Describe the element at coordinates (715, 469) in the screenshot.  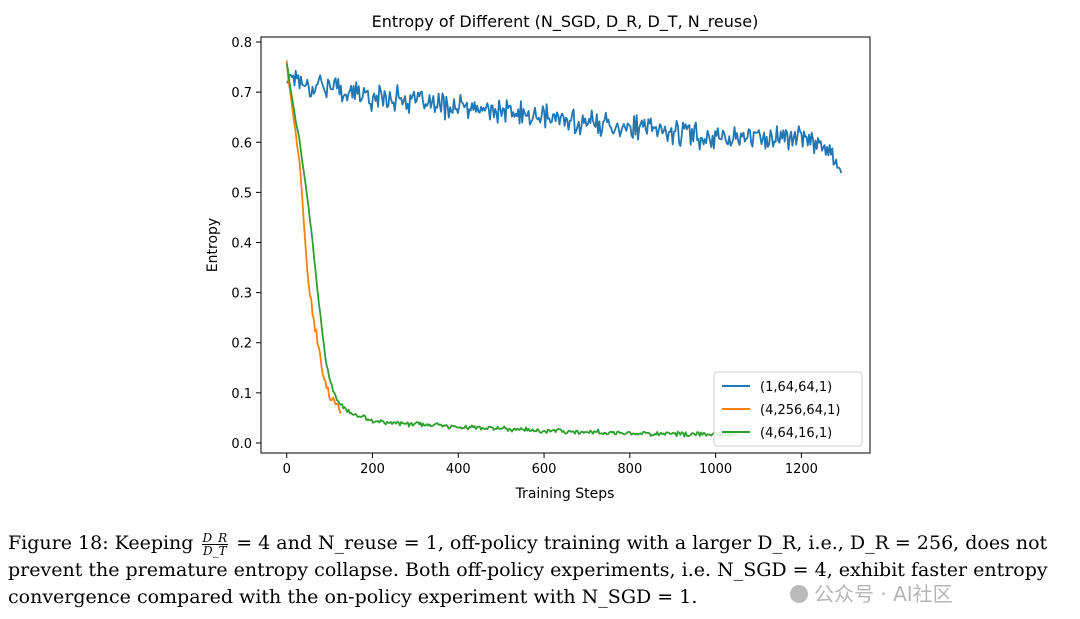
I see `x-tick-label: 1000` at that location.